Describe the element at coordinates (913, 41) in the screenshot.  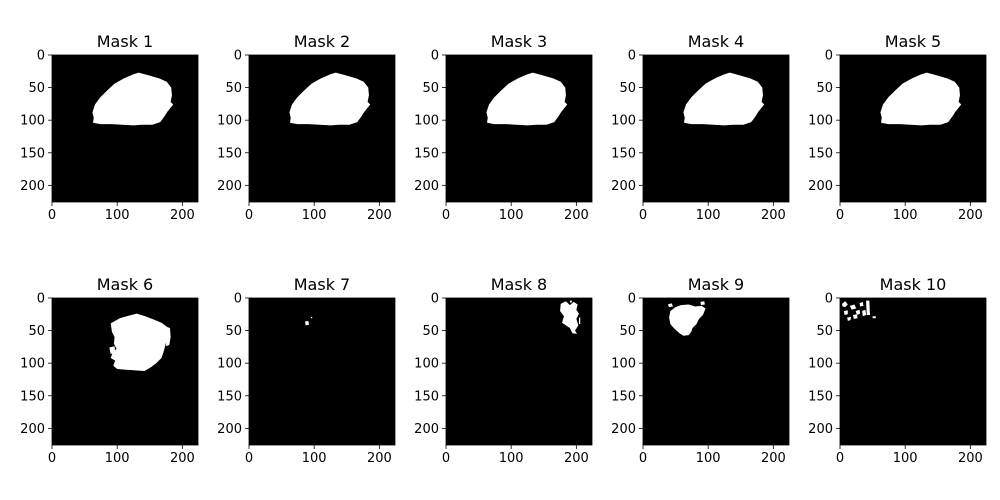
I see `panel-title: Mask 5` at that location.